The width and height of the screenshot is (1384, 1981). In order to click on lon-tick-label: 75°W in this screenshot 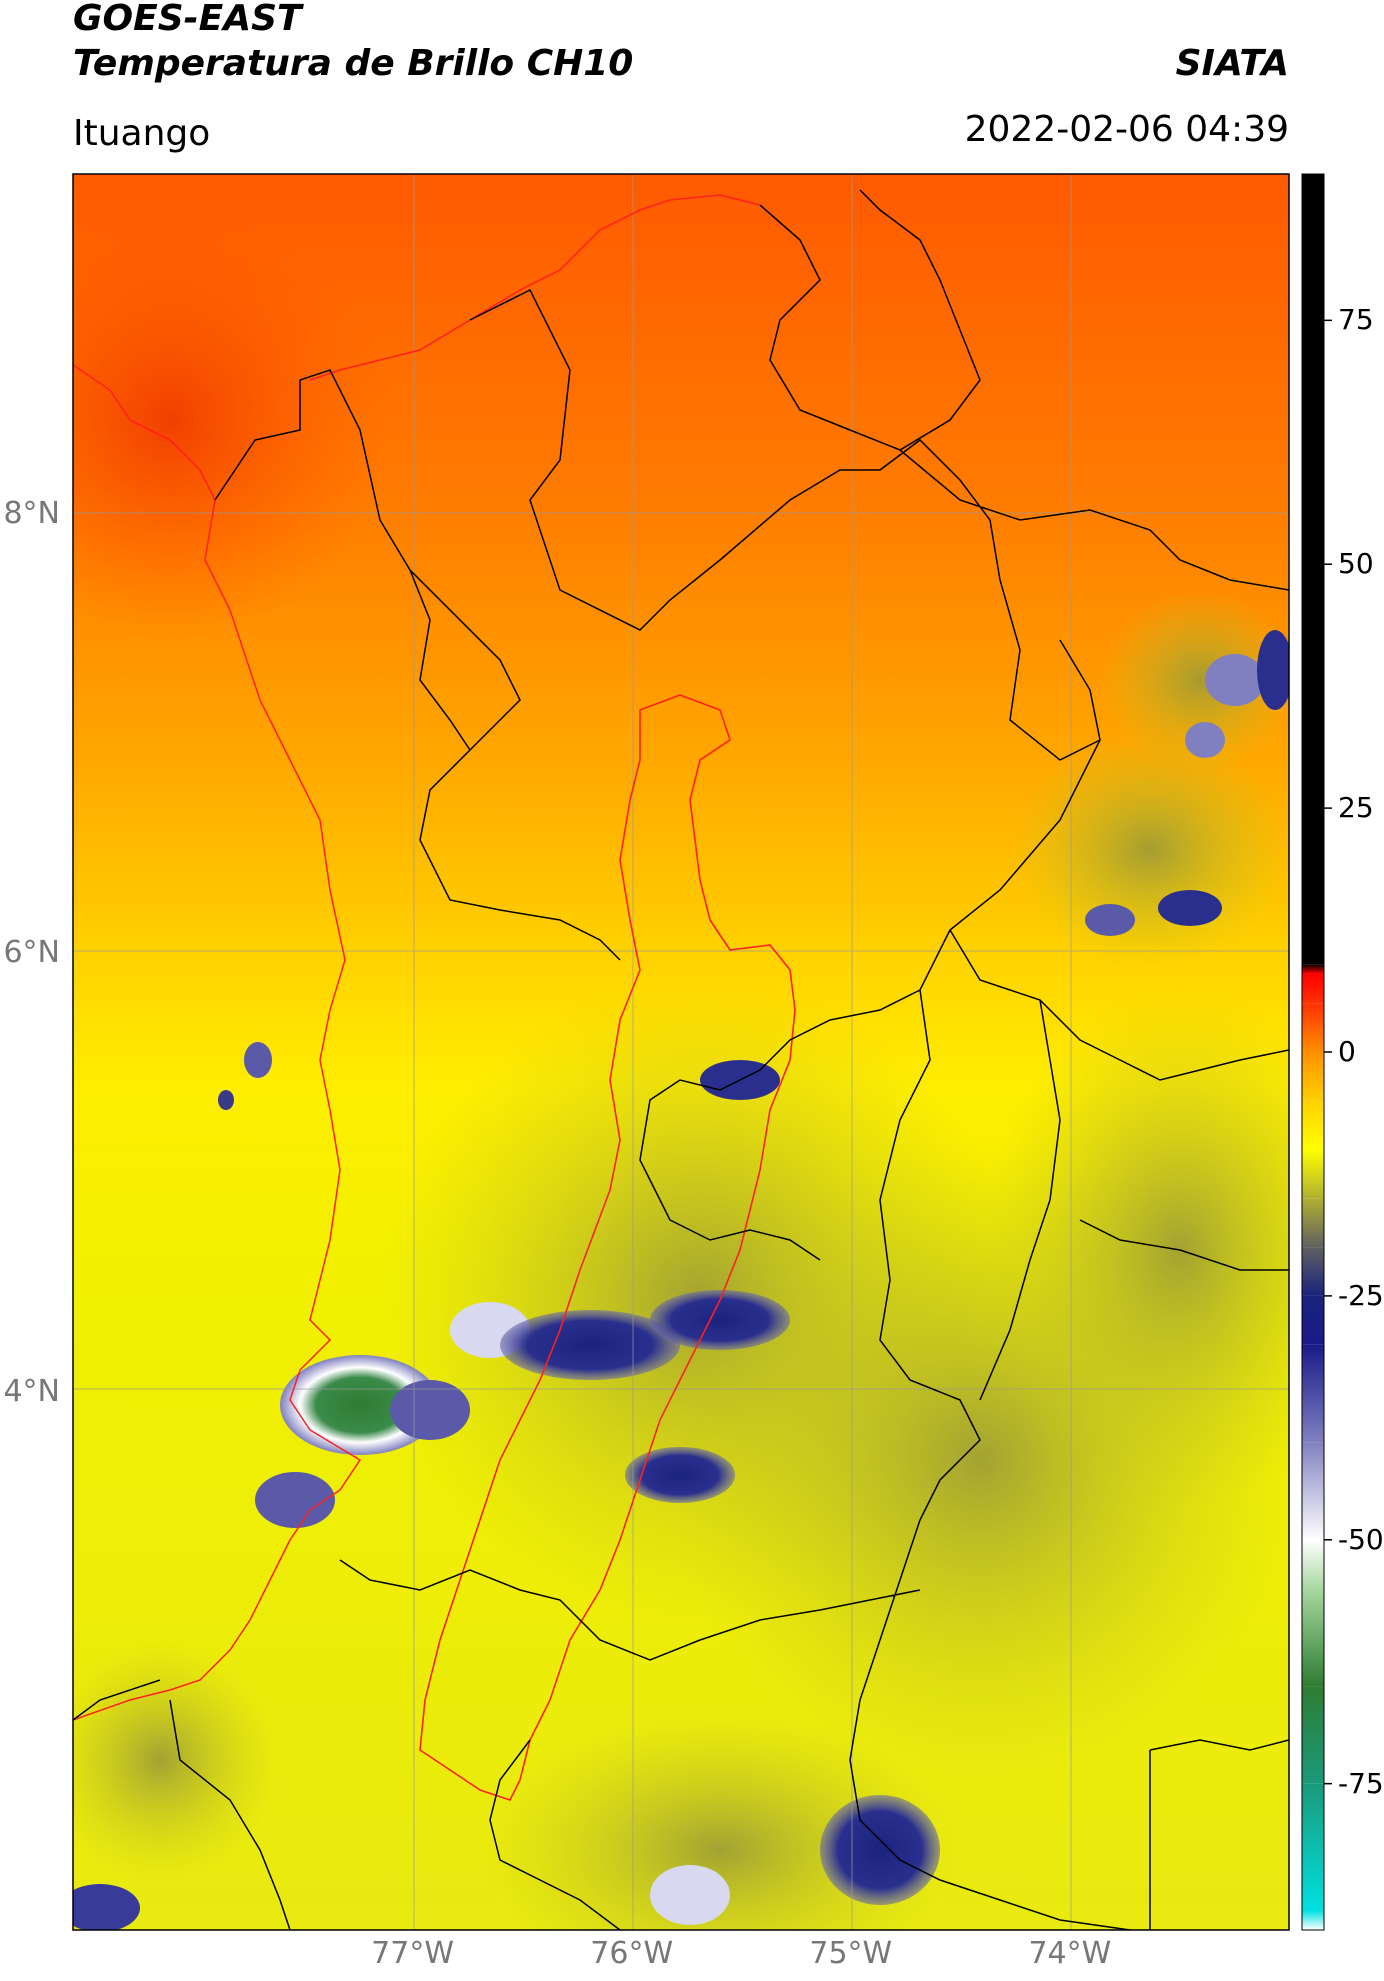, I will do `click(851, 1953)`.